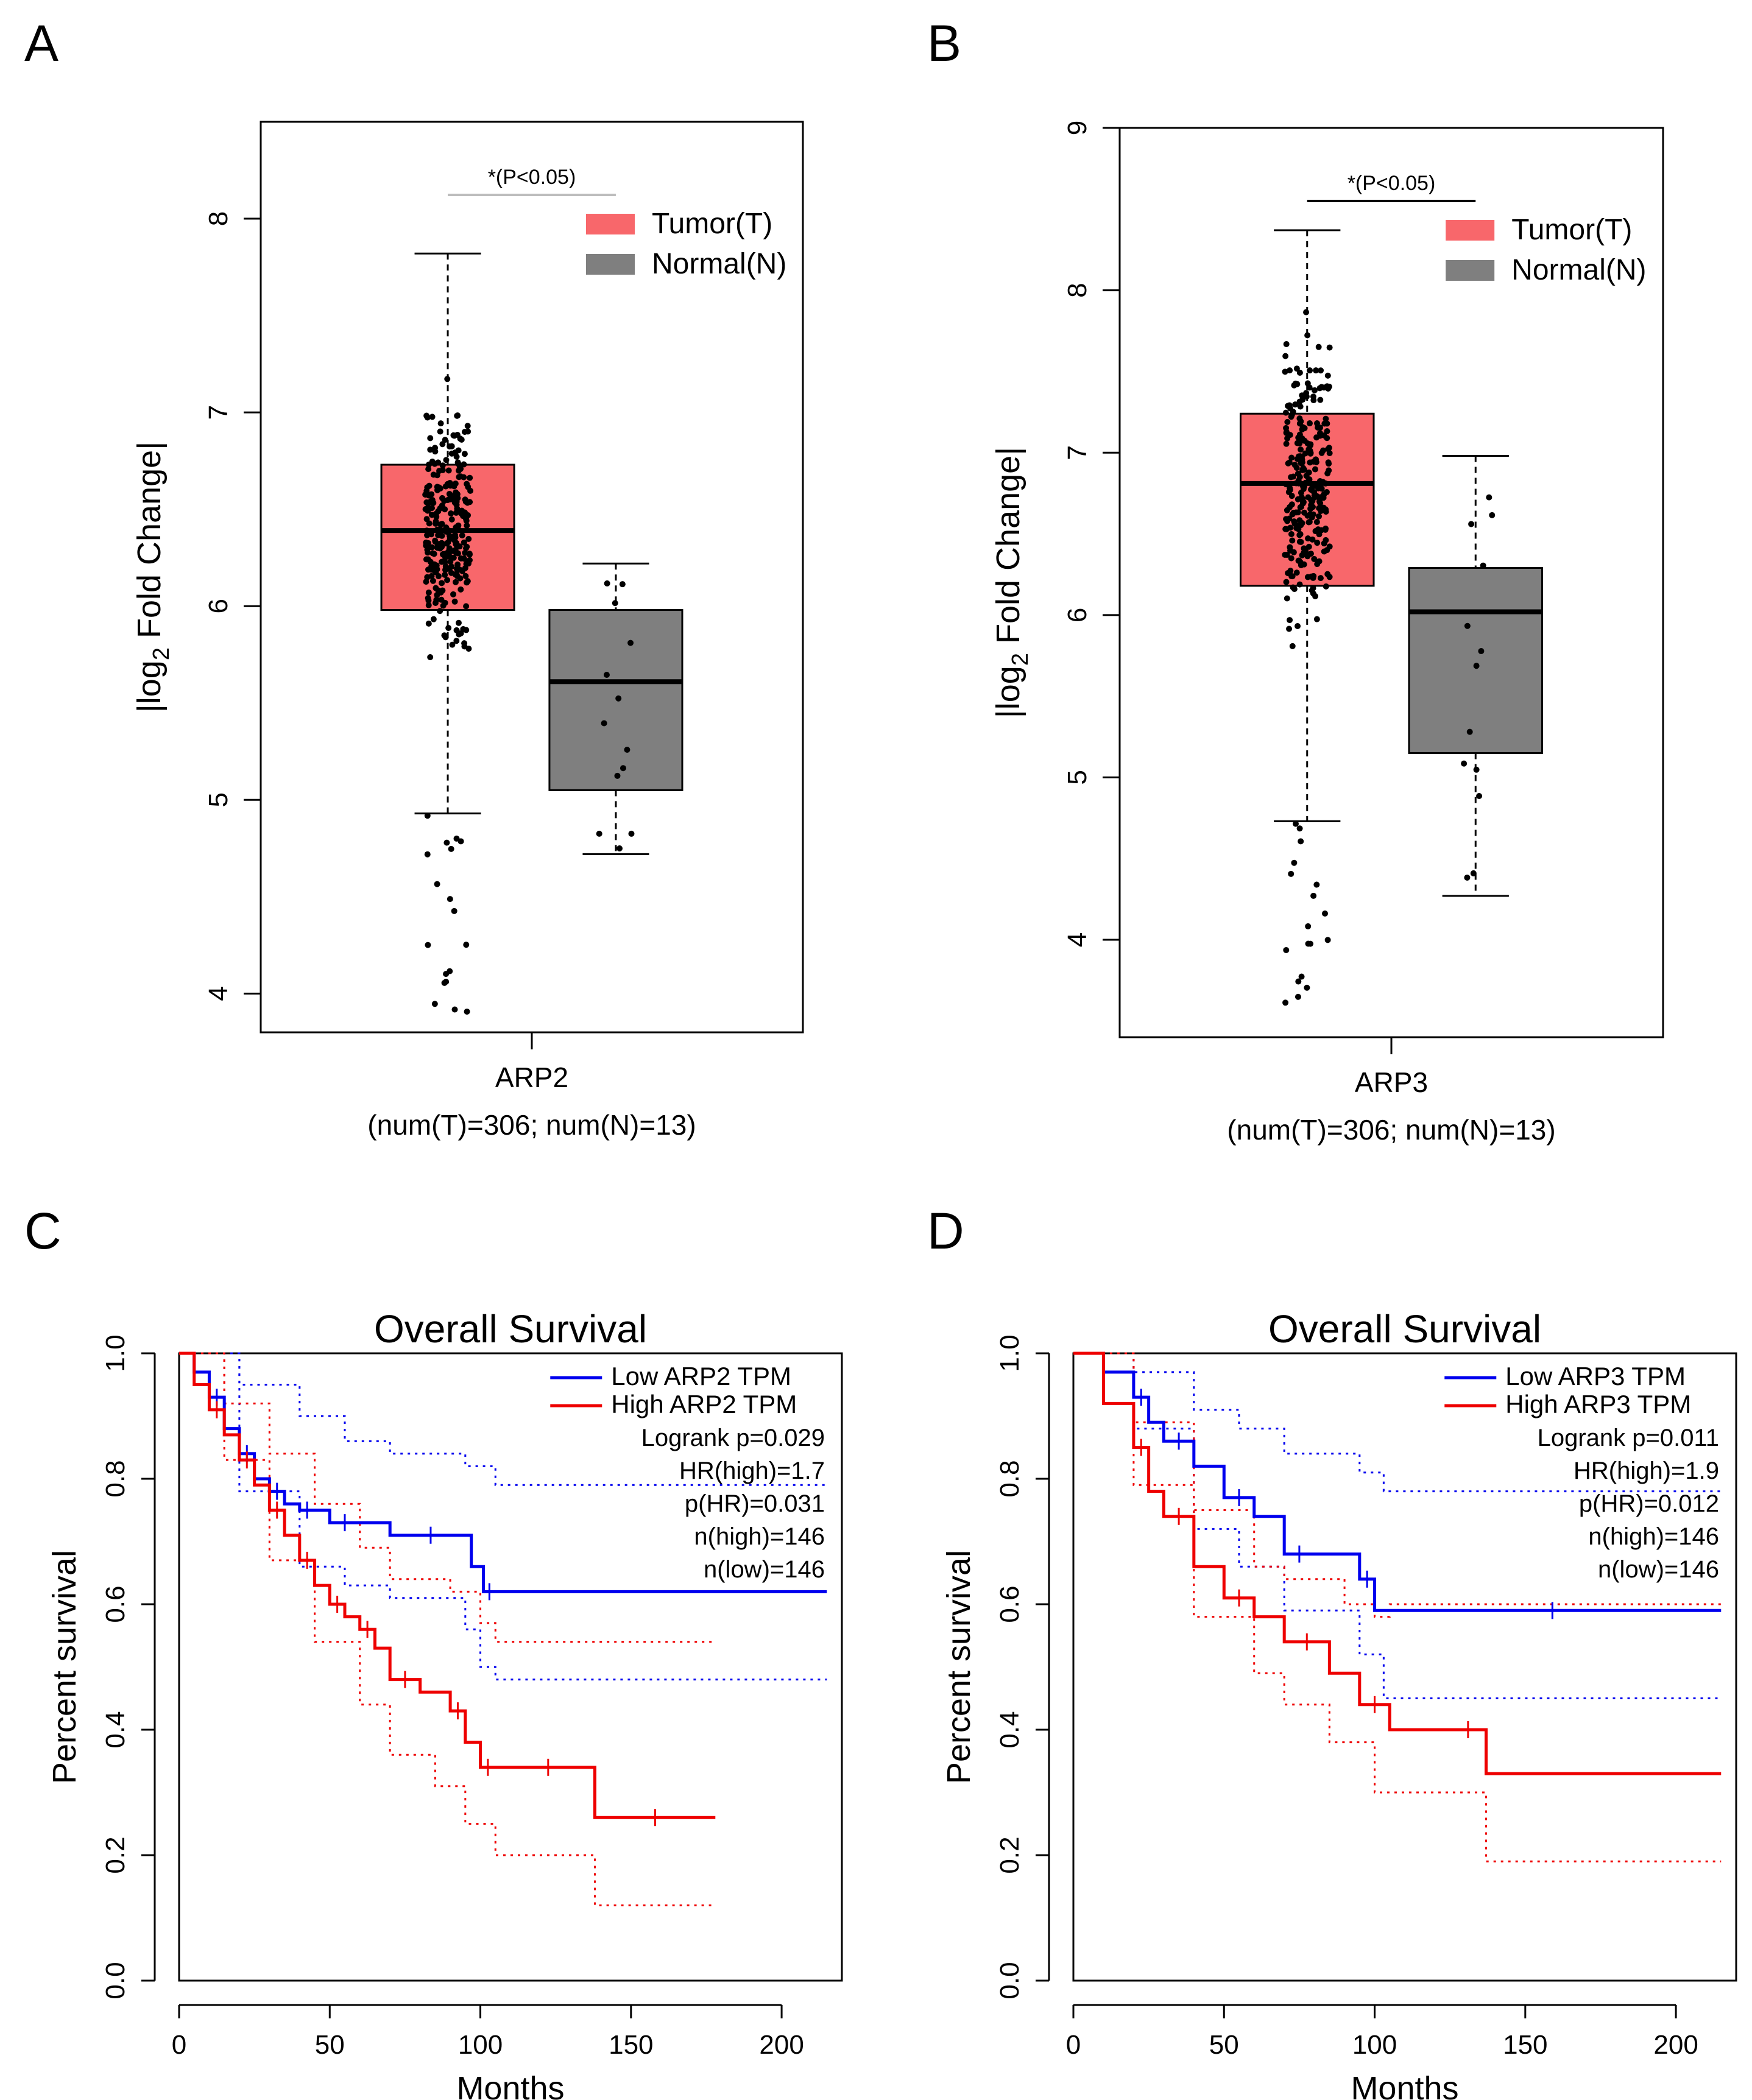  I want to click on y-axis-label: |log2 Fold Change|, so click(1011, 583).